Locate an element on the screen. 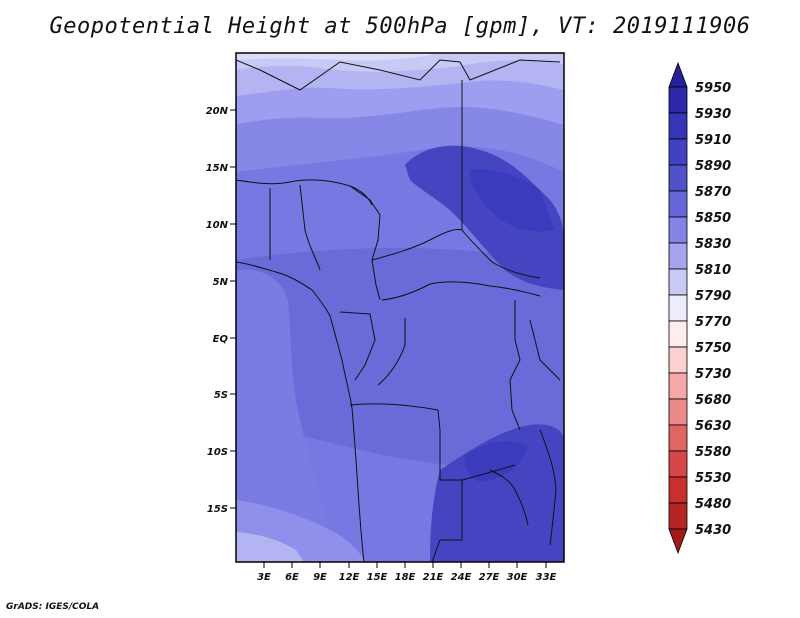  lon-tick-label: 15E is located at coordinates (377, 577).